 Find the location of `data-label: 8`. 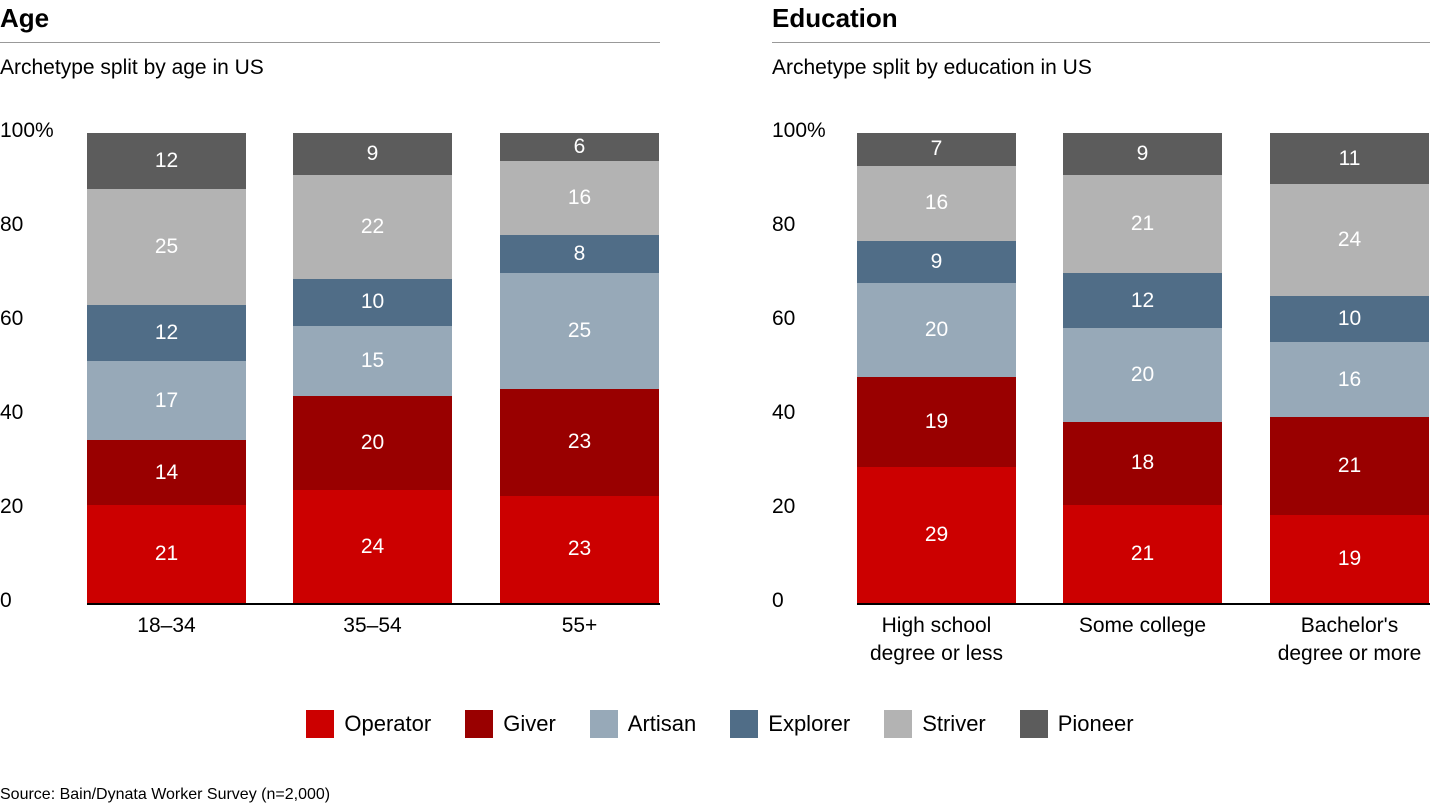

data-label: 8 is located at coordinates (579, 253).